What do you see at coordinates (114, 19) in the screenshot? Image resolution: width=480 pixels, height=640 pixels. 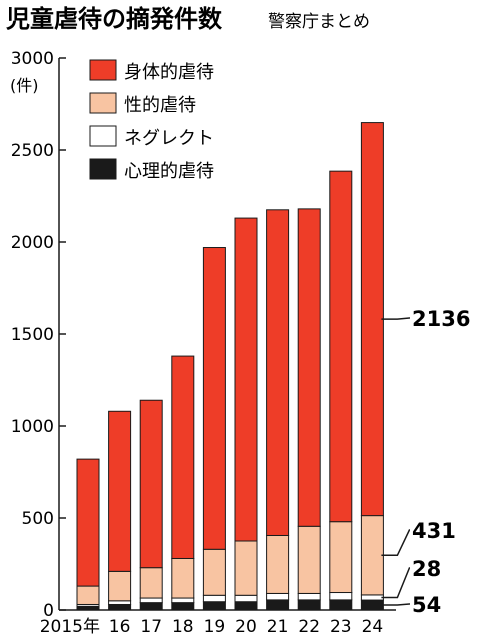 I see `chart-title: 児童虐待の摘発件数` at bounding box center [114, 19].